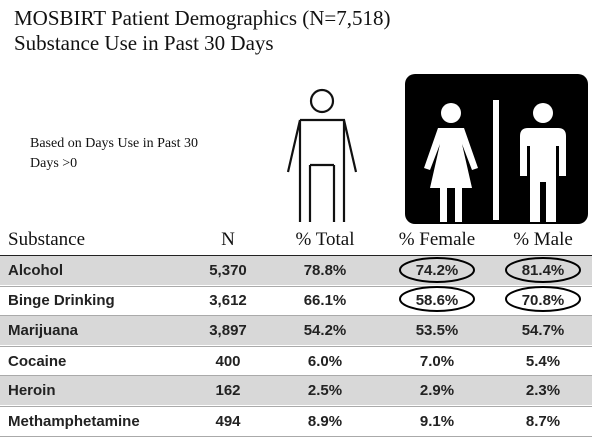 The height and width of the screenshot is (444, 592). What do you see at coordinates (543, 301) in the screenshot?
I see `cell: 70.8%` at bounding box center [543, 301].